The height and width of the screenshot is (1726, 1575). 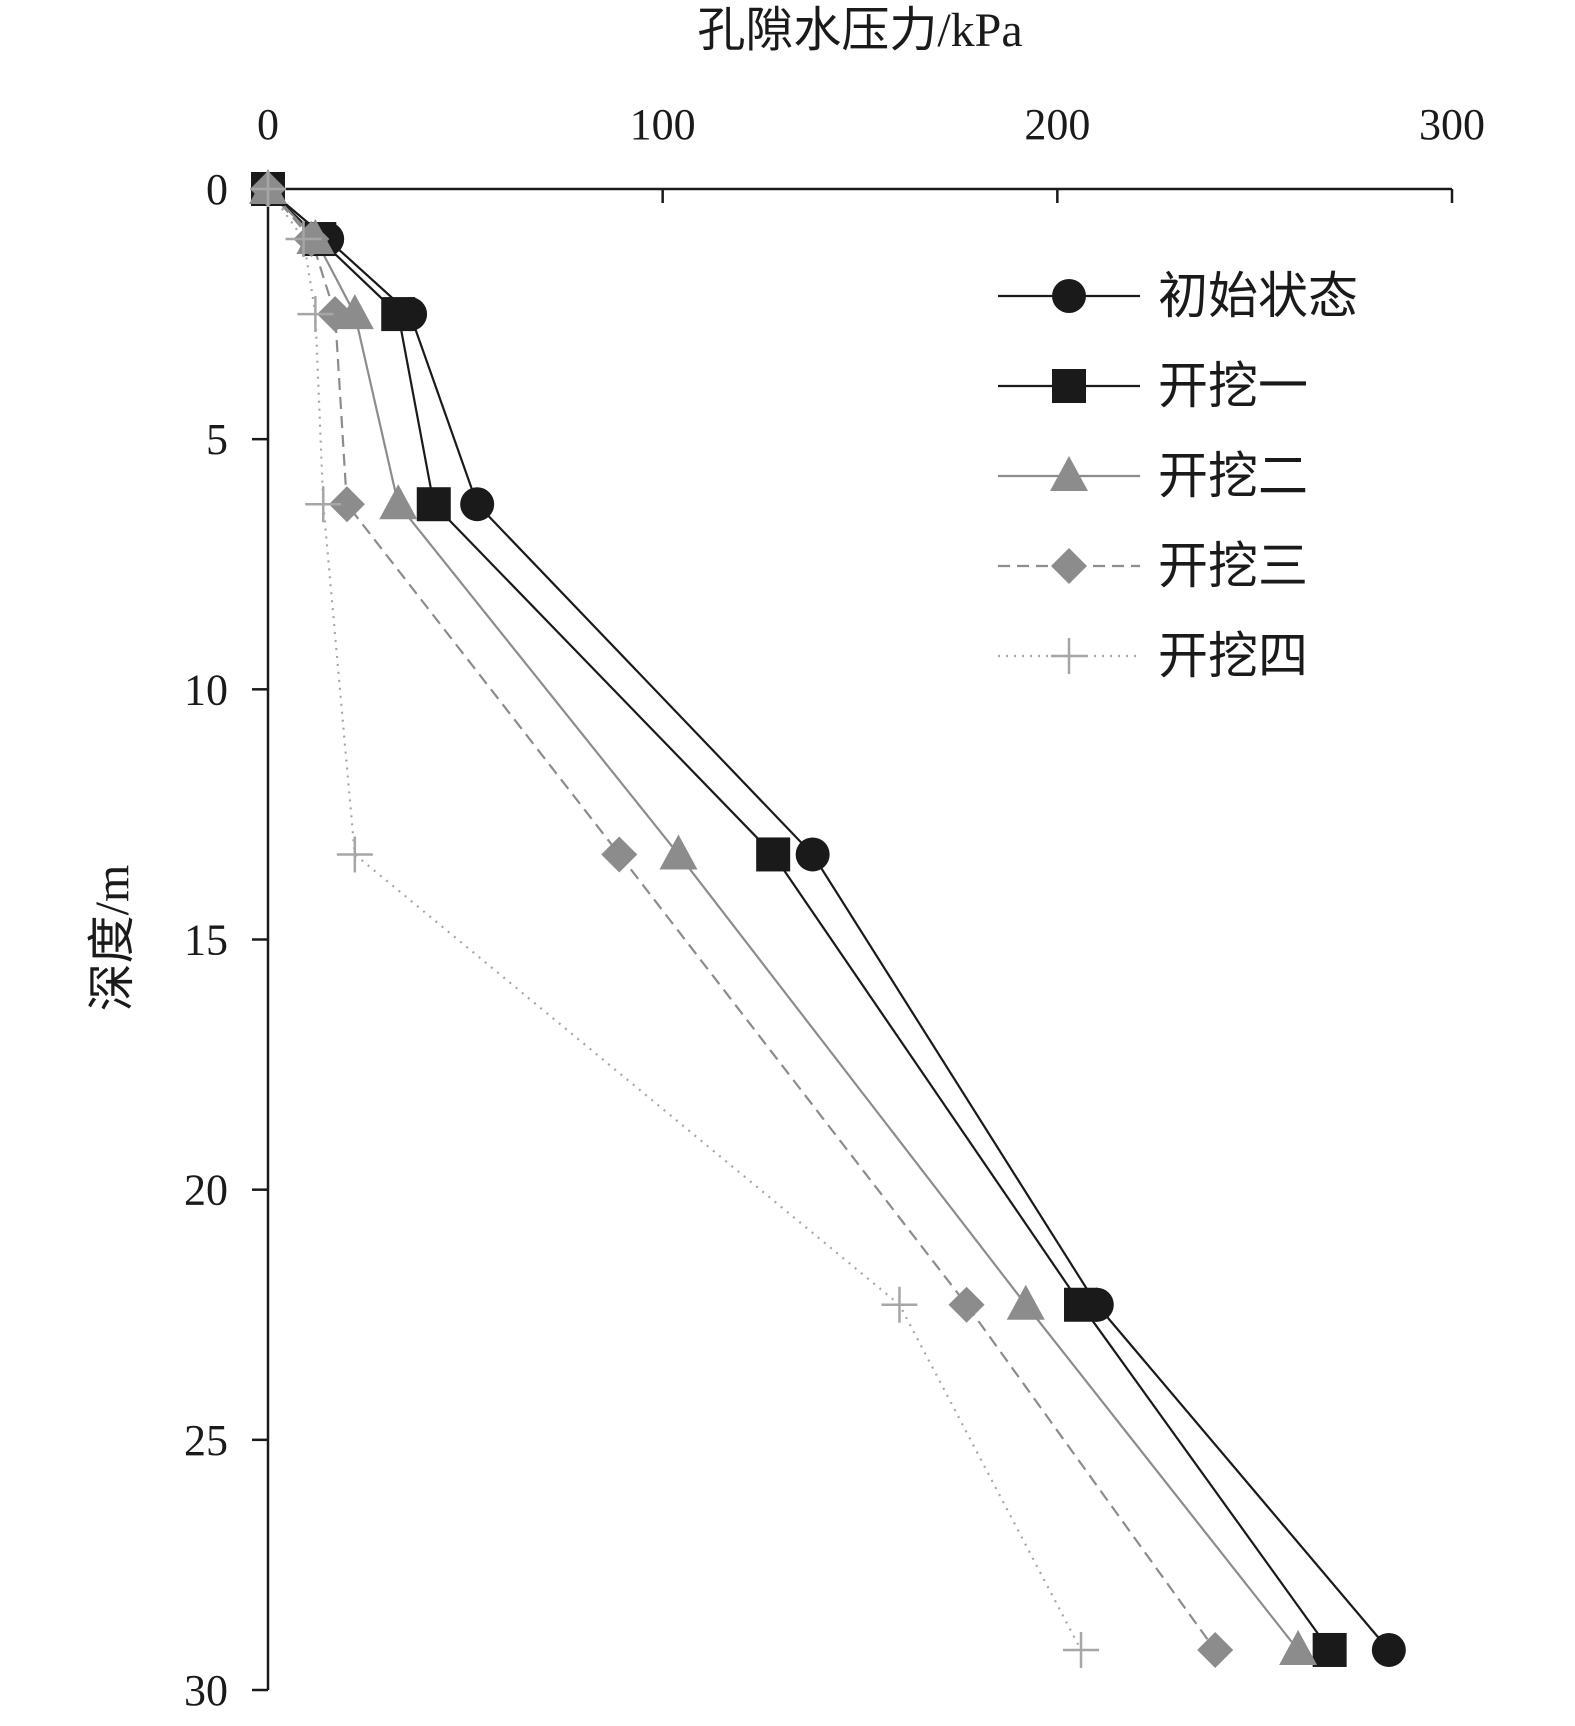 What do you see at coordinates (1153, 386) in the screenshot?
I see `legend-item: 开挖一` at bounding box center [1153, 386].